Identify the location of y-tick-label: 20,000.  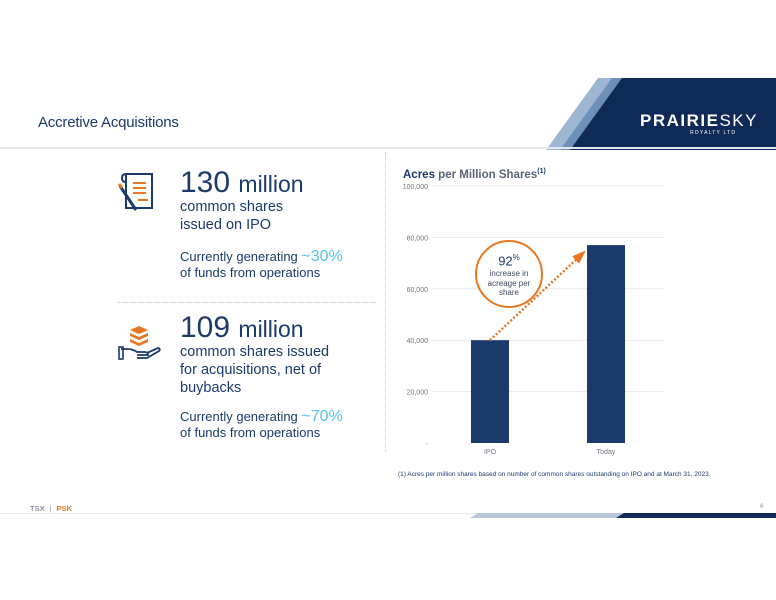
(418, 393).